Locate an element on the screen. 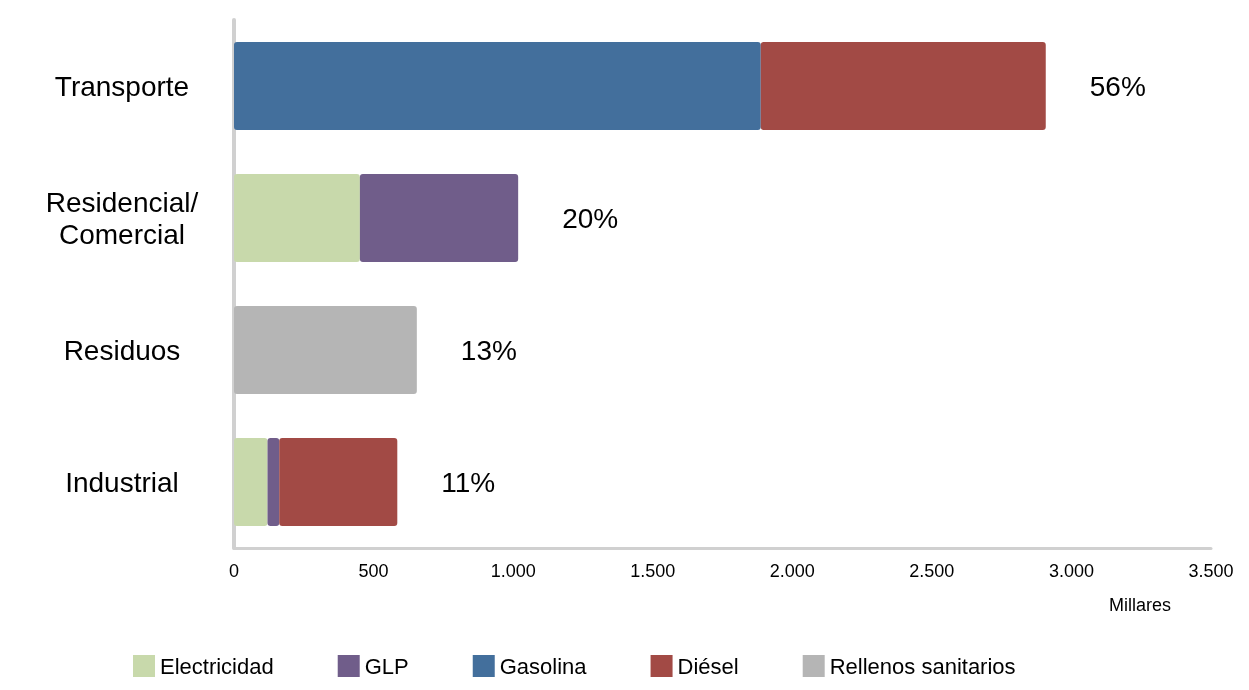  x-tick-label: 0 is located at coordinates (234, 571).